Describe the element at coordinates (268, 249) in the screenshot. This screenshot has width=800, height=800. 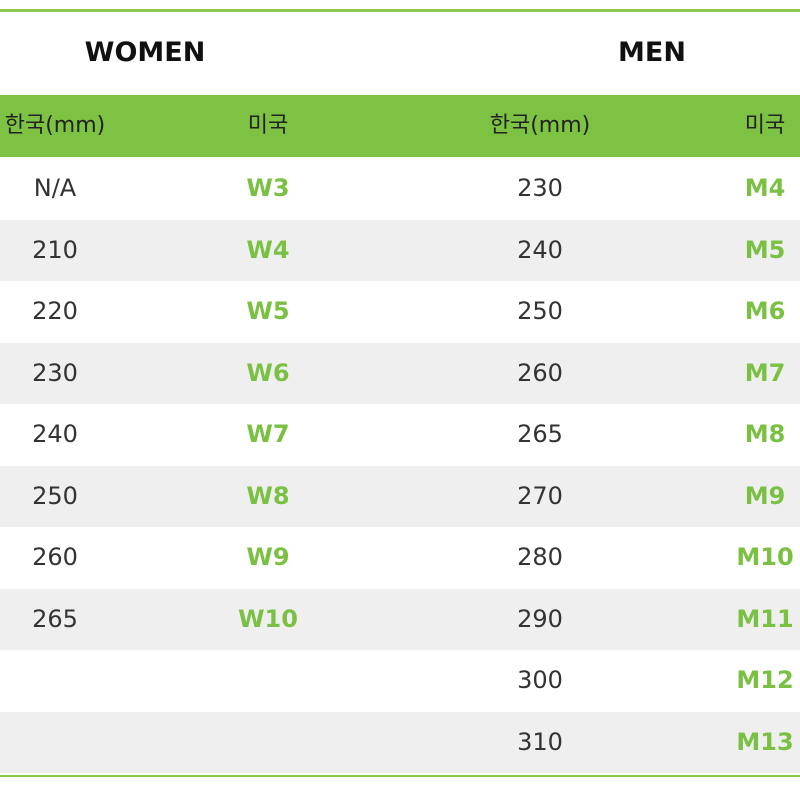
I see `us-size: W4` at that location.